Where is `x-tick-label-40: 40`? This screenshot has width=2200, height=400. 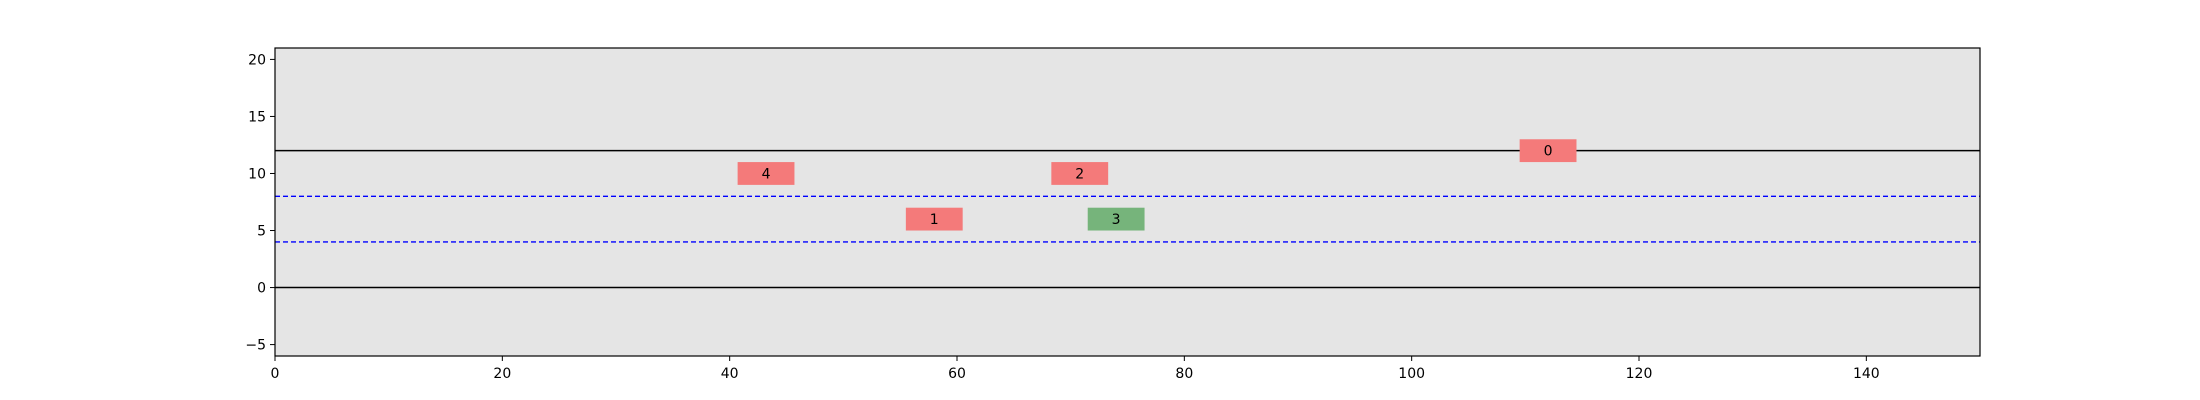 x-tick-label-40: 40 is located at coordinates (730, 374).